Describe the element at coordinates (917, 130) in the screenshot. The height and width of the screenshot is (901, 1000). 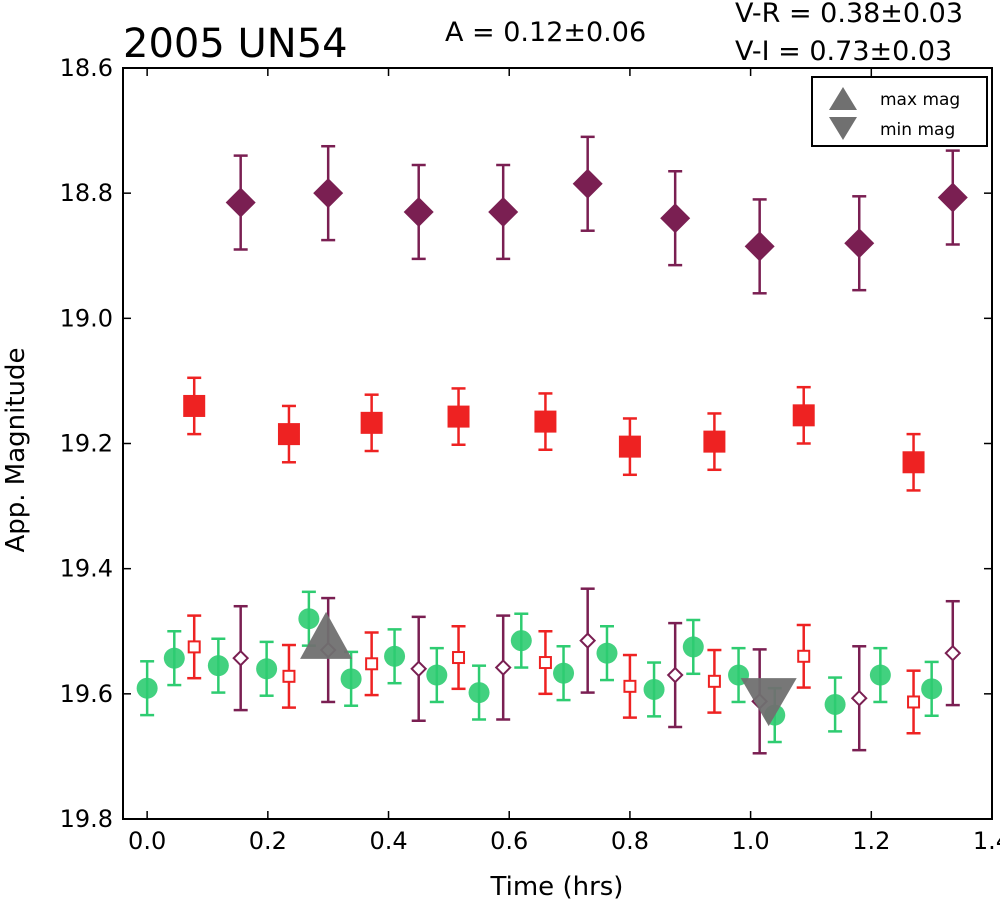
I see `legend-label-min-mag: min mag` at that location.